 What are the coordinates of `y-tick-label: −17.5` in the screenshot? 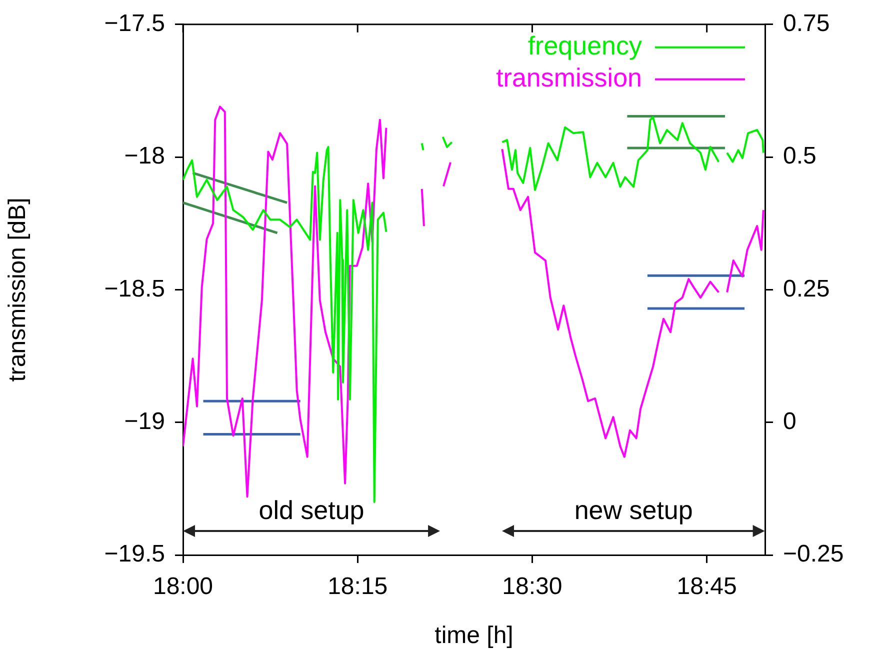 It's located at (134, 24).